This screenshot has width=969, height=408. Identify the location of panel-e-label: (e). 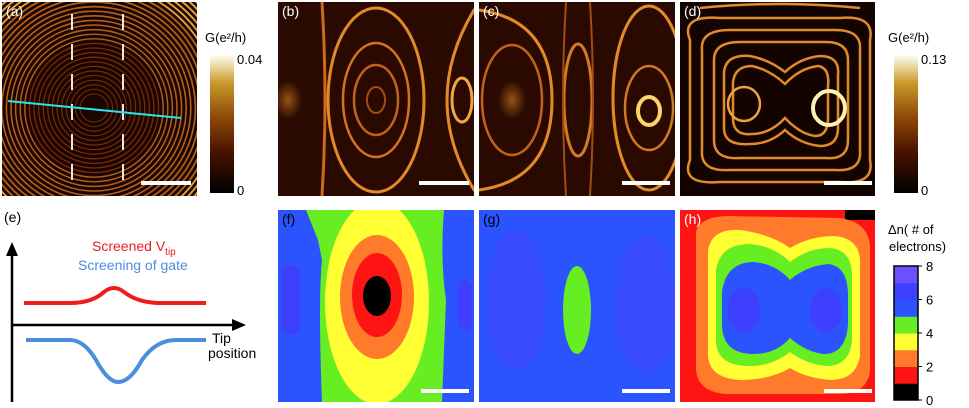
(12, 217).